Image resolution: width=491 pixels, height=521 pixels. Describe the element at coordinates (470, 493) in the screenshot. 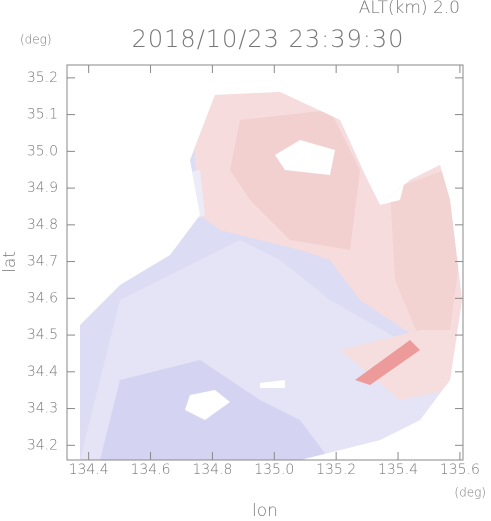

I see `x-unit: (deg)` at that location.